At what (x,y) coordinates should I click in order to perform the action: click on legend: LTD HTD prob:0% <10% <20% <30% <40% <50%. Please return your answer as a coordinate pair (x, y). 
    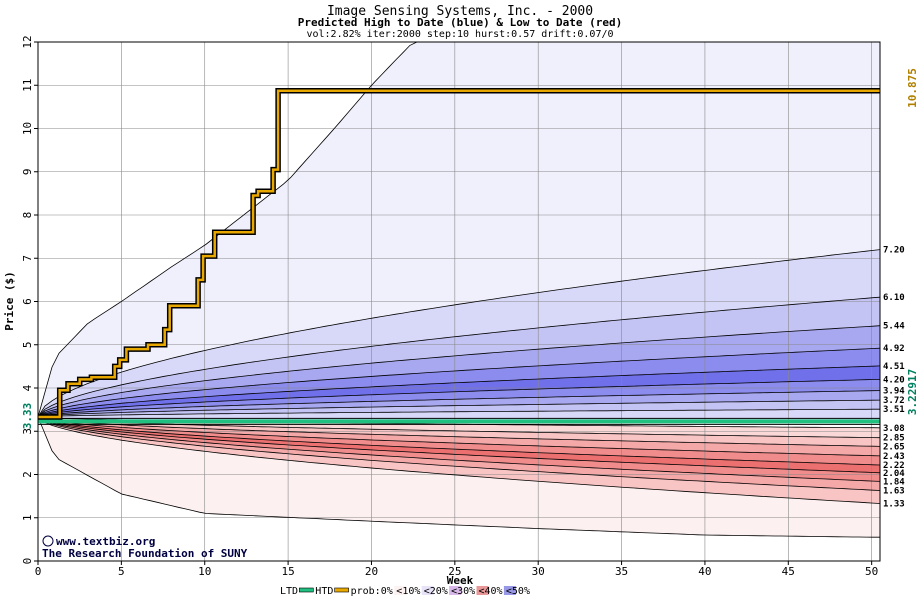
    Looking at the image, I should click on (405, 591).